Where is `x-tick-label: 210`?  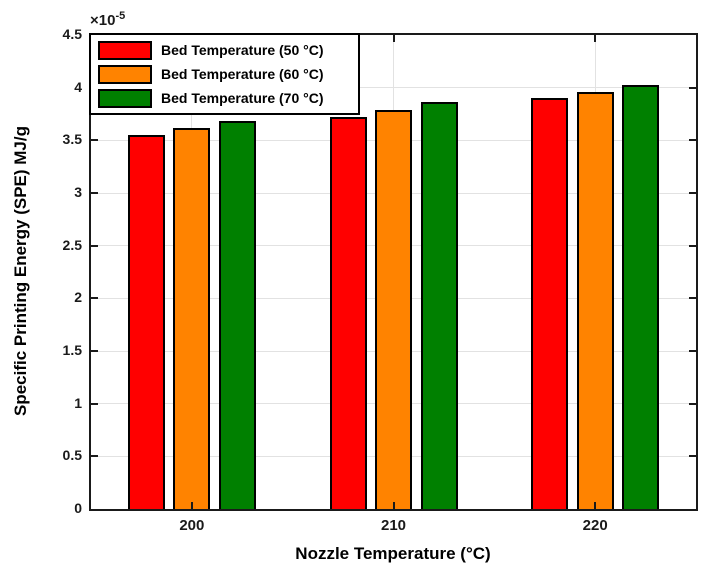 x-tick-label: 210 is located at coordinates (393, 525).